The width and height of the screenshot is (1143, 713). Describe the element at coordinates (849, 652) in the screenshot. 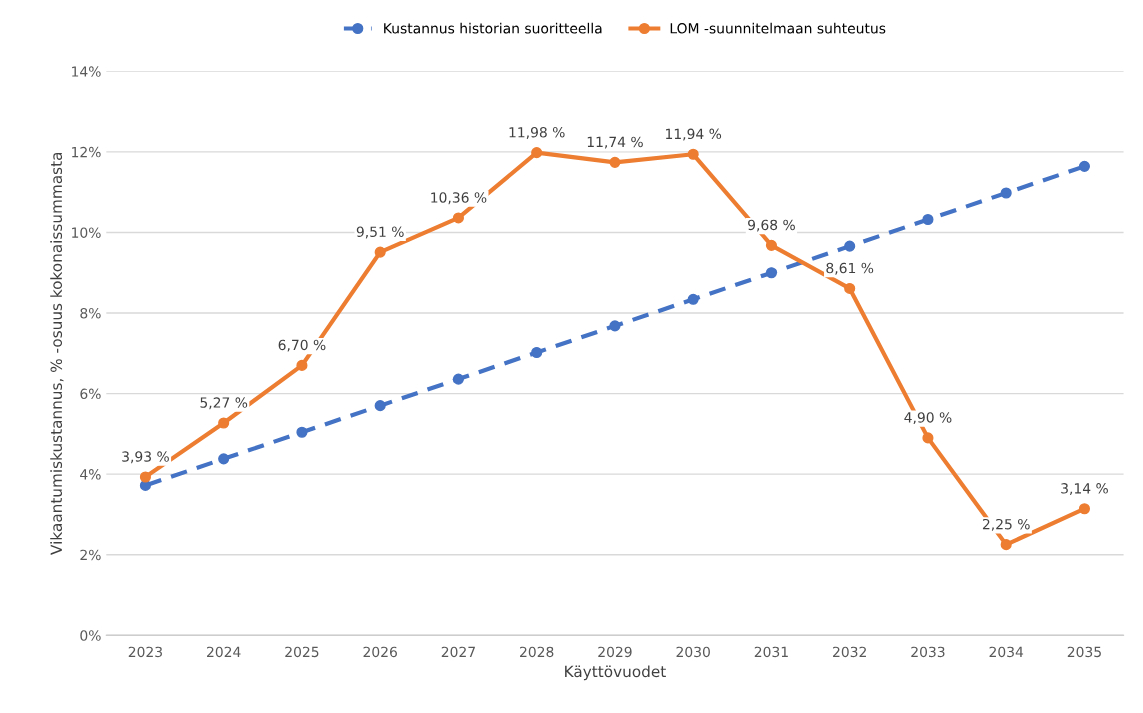

I see `x-tick-label: 2032` at that location.